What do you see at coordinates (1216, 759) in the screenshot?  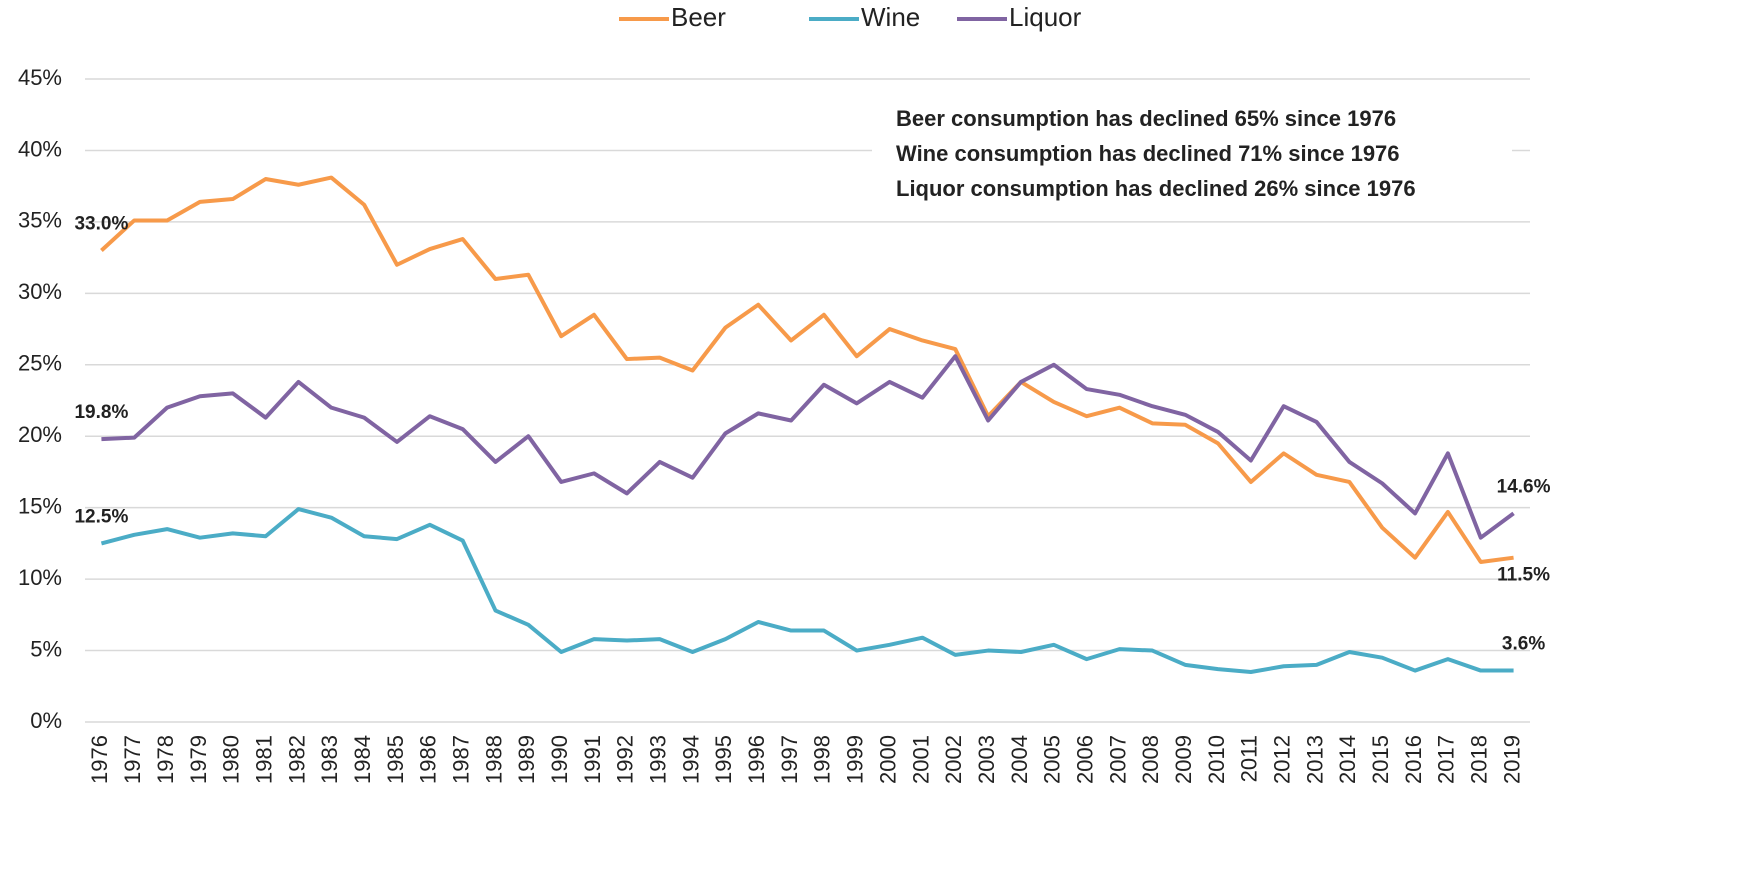 I see `x-tick-label: 2010` at bounding box center [1216, 759].